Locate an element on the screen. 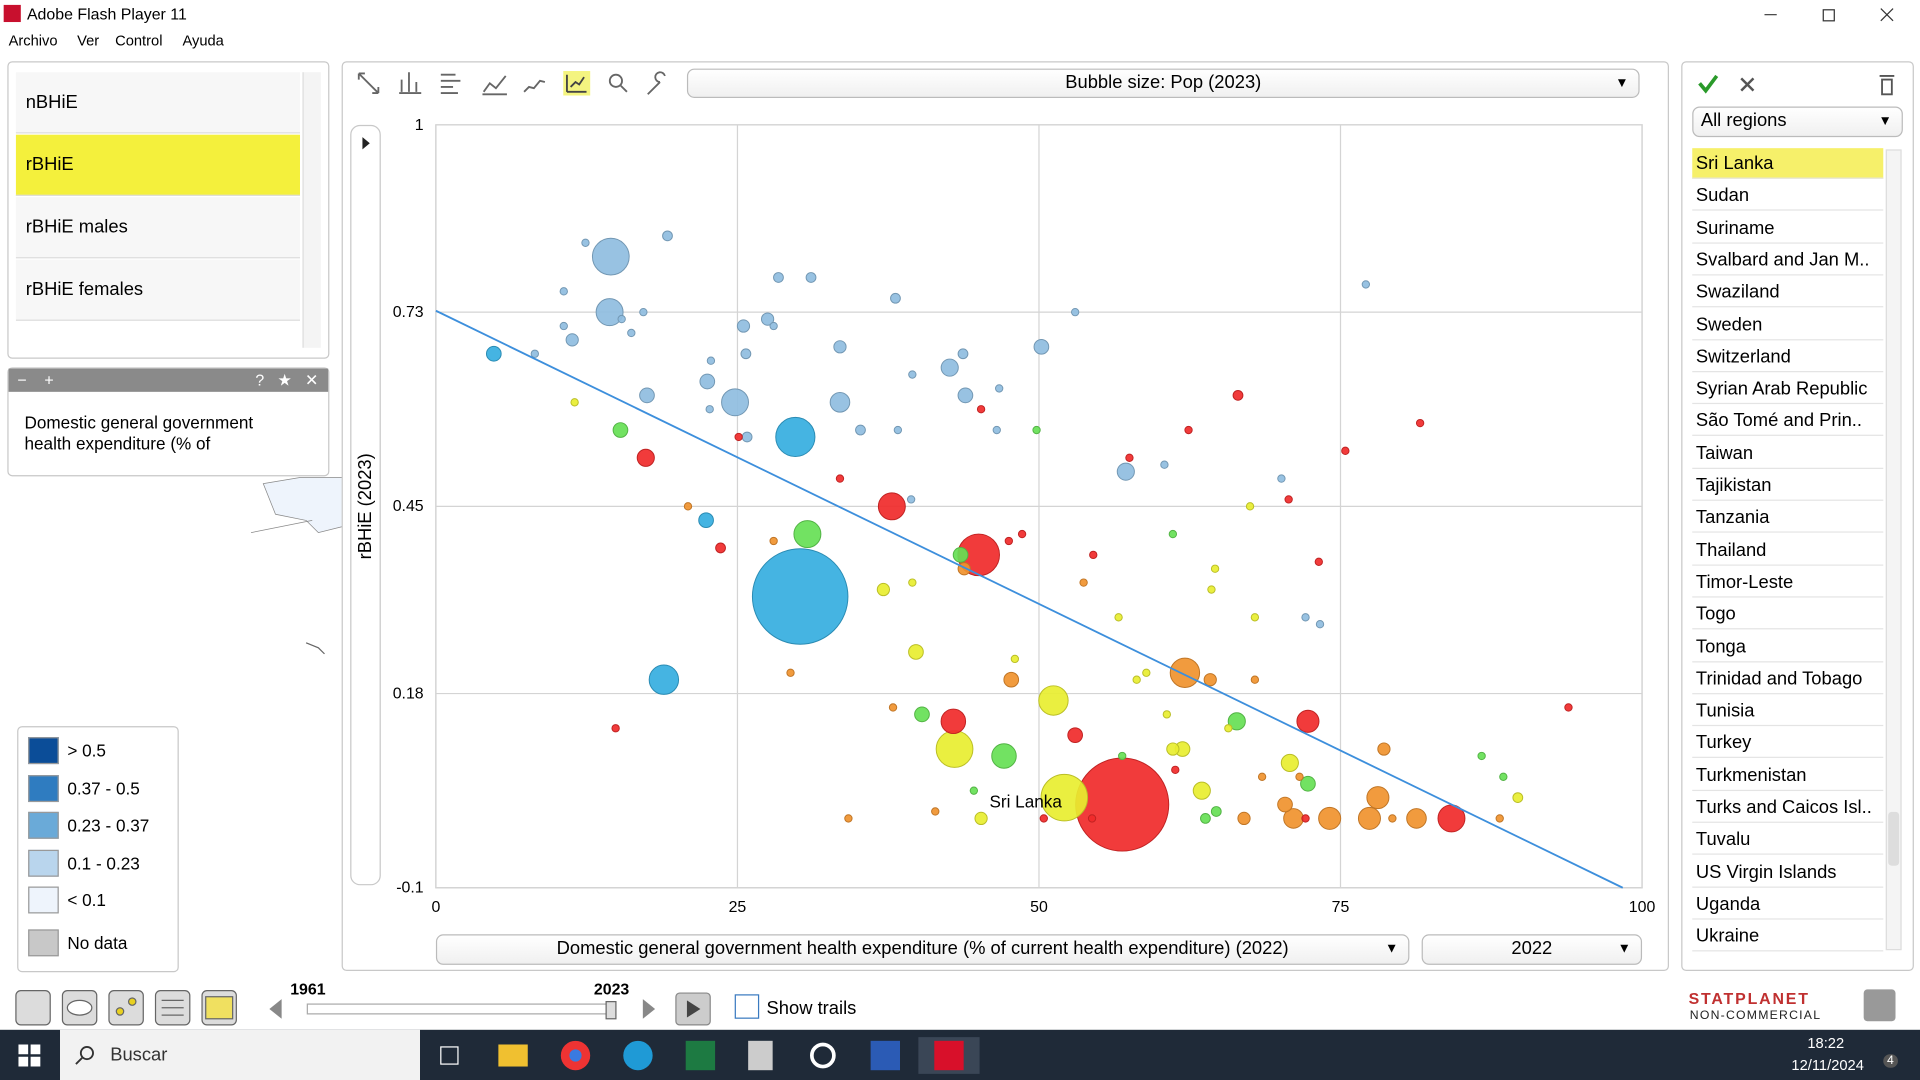  country-item: São Tomé and Prin.. is located at coordinates (1788, 421).